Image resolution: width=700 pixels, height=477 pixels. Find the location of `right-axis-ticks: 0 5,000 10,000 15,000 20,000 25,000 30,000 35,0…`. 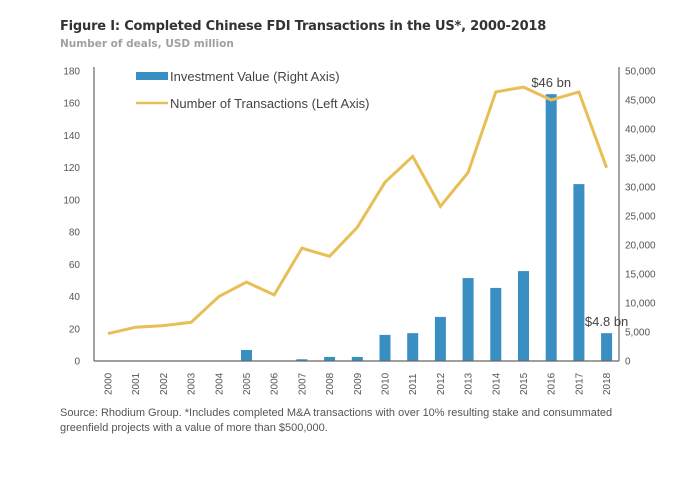

right-axis-ticks: 0 5,000 10,000 15,000 20,000 25,000 30,000 35,0… is located at coordinates (640, 217).